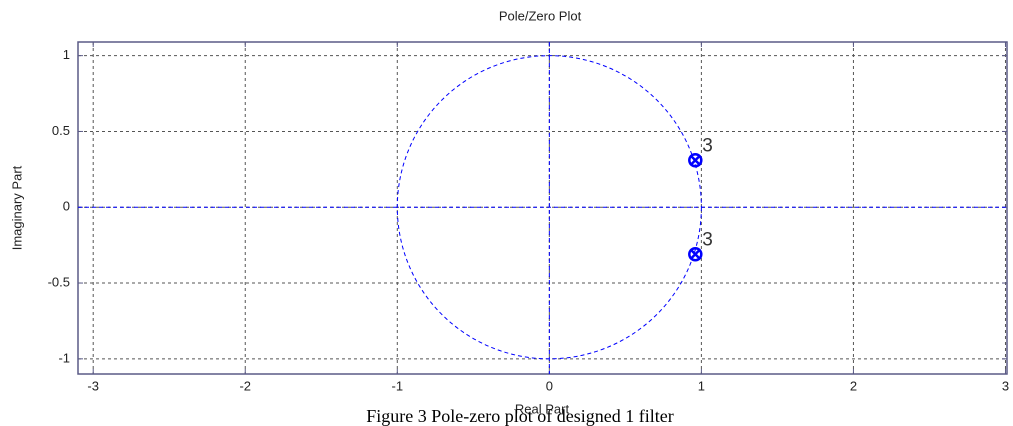 Image resolution: width=1013 pixels, height=426 pixels. What do you see at coordinates (245, 385) in the screenshot?
I see `x-tick-label: -2` at bounding box center [245, 385].